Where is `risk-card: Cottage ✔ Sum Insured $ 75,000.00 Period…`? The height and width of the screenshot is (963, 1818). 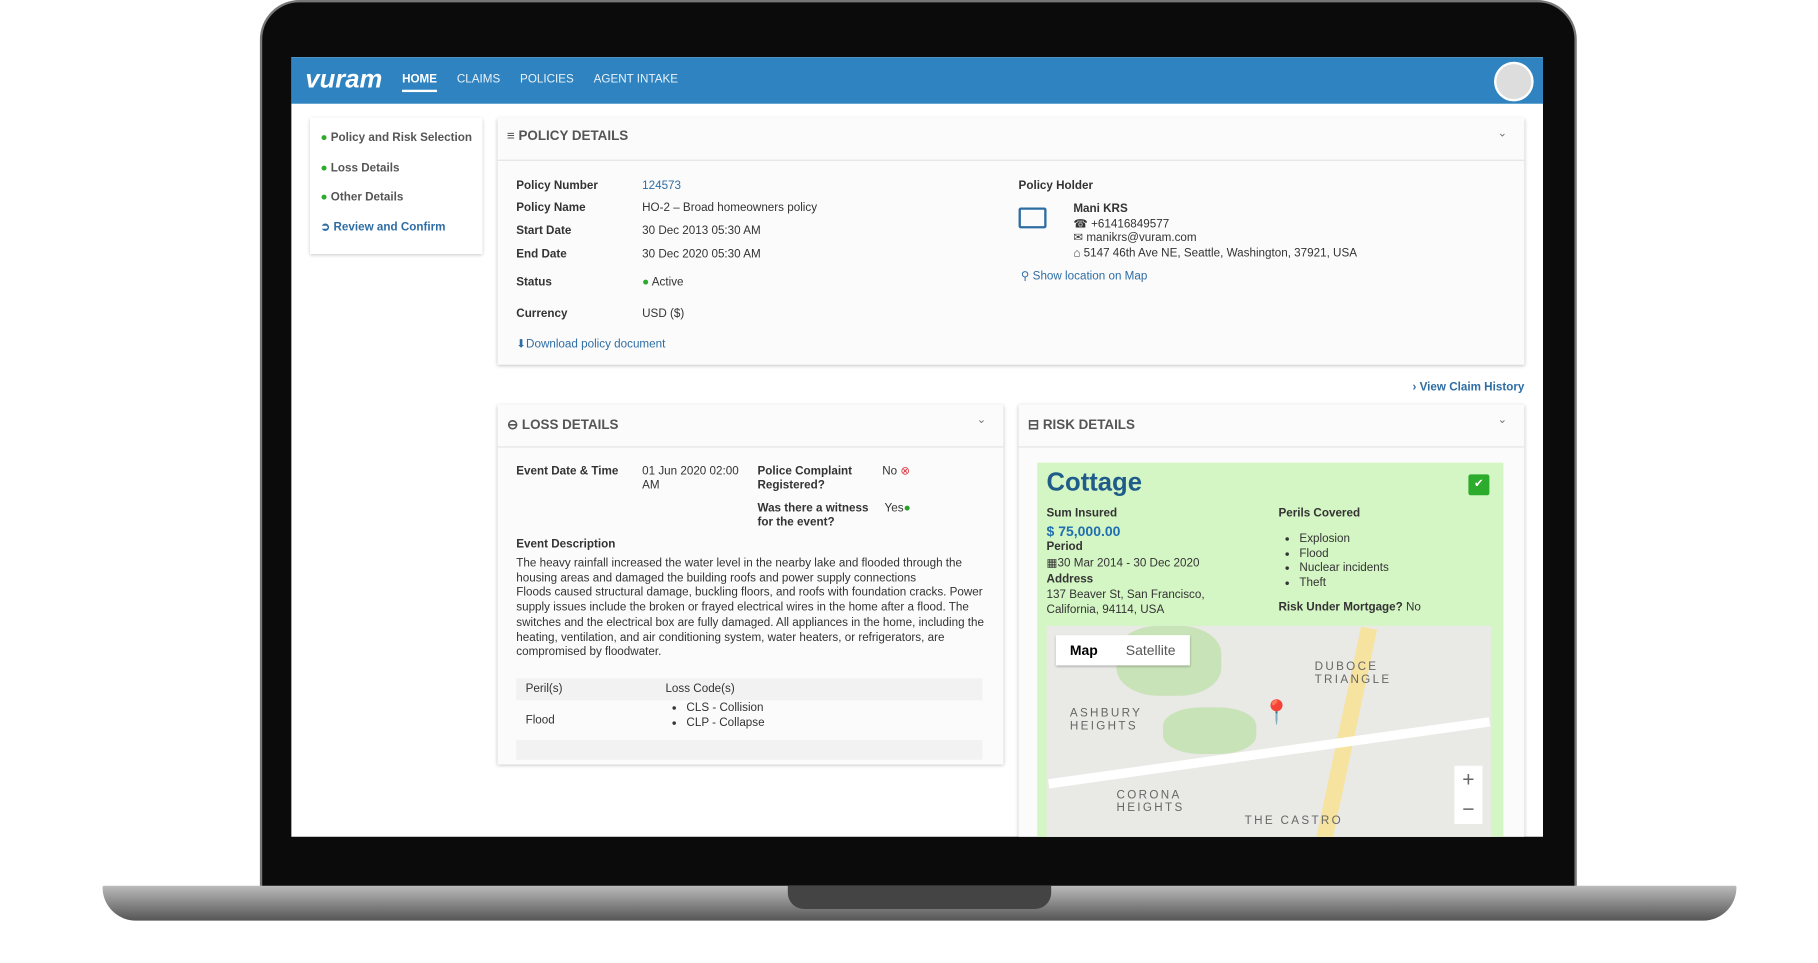
risk-card: Cottage ✔ Sum Insured $ 75,000.00 Period… is located at coordinates (1270, 649).